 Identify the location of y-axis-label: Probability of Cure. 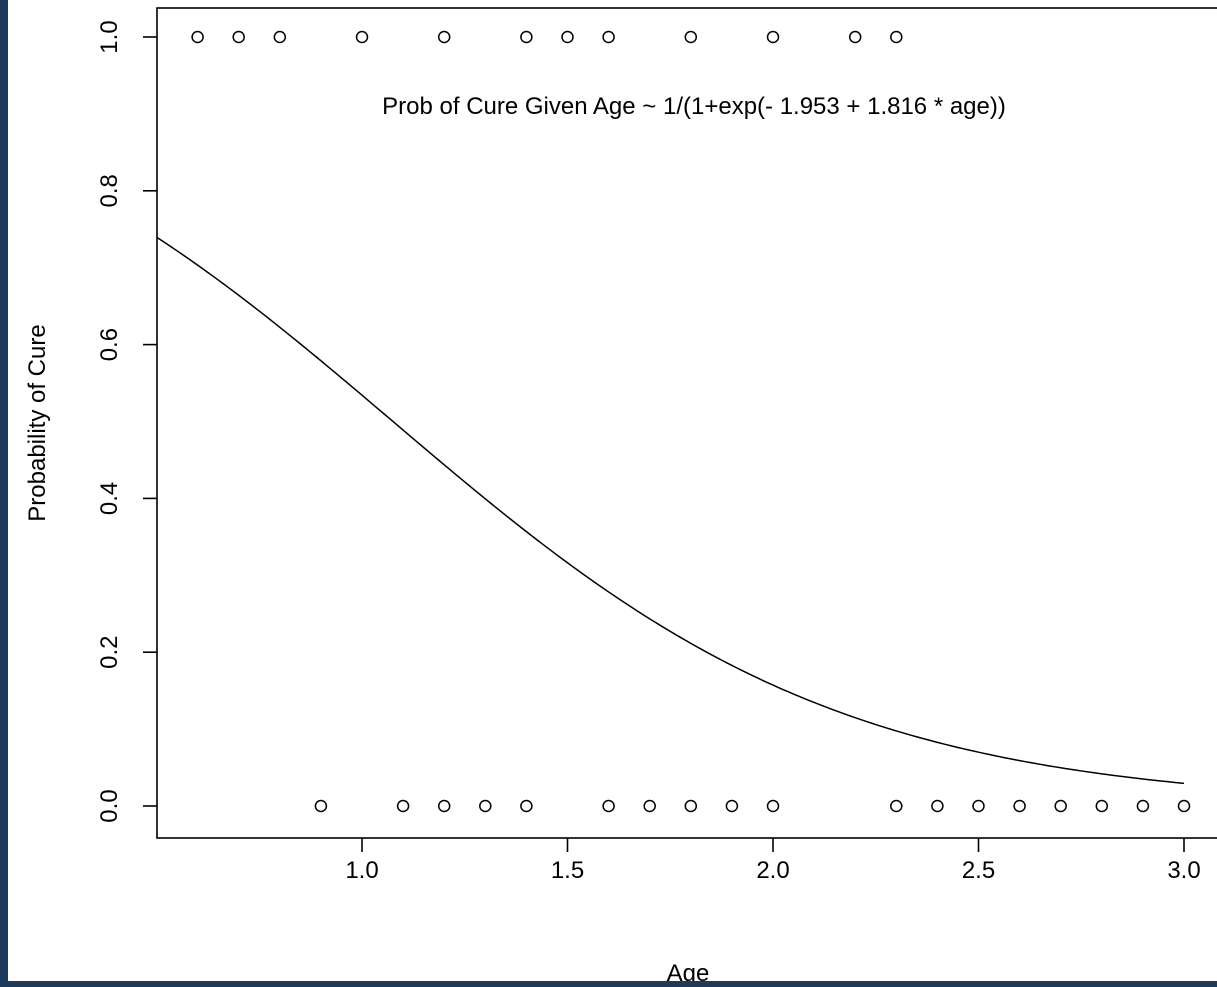
(37, 422).